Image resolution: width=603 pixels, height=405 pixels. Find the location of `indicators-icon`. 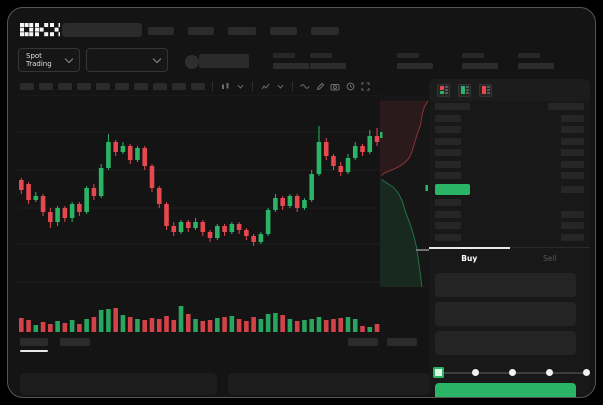

indicators-icon is located at coordinates (265, 86).